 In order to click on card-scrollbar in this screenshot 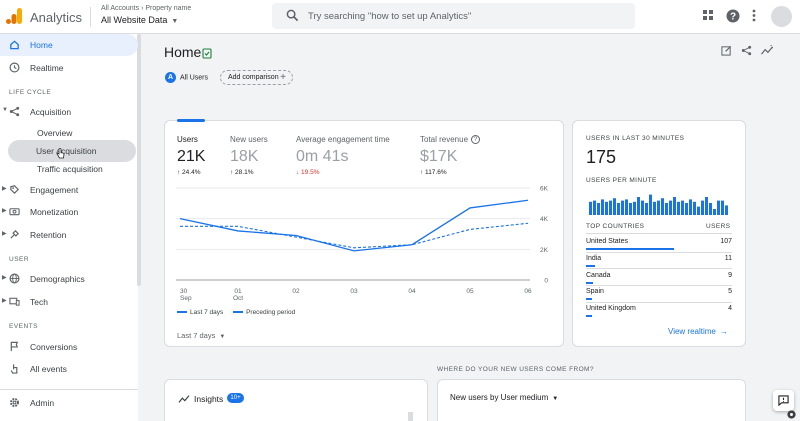, I will do `click(410, 416)`.